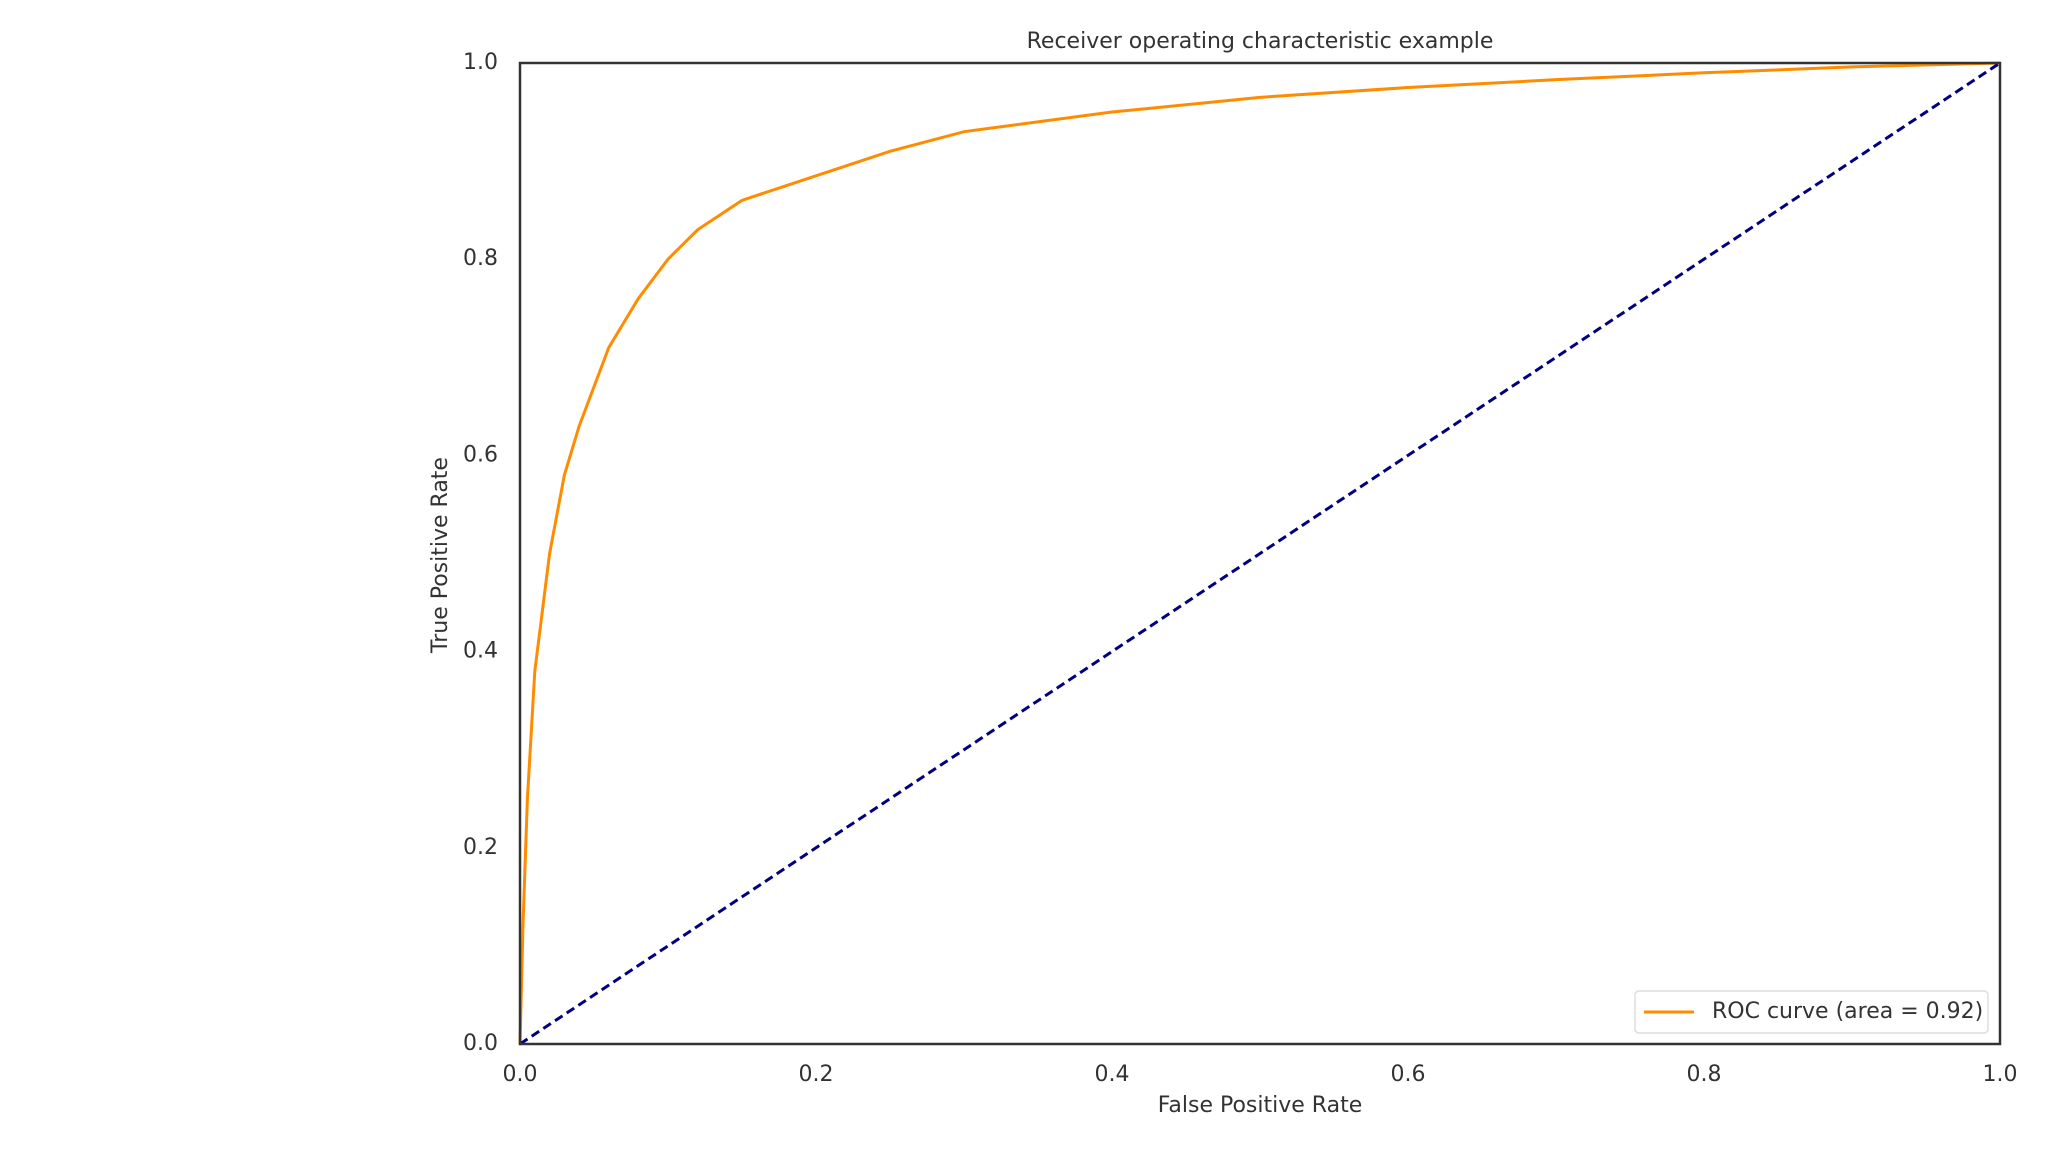  What do you see at coordinates (1408, 1074) in the screenshot?
I see `x-tick-label: 0.6` at bounding box center [1408, 1074].